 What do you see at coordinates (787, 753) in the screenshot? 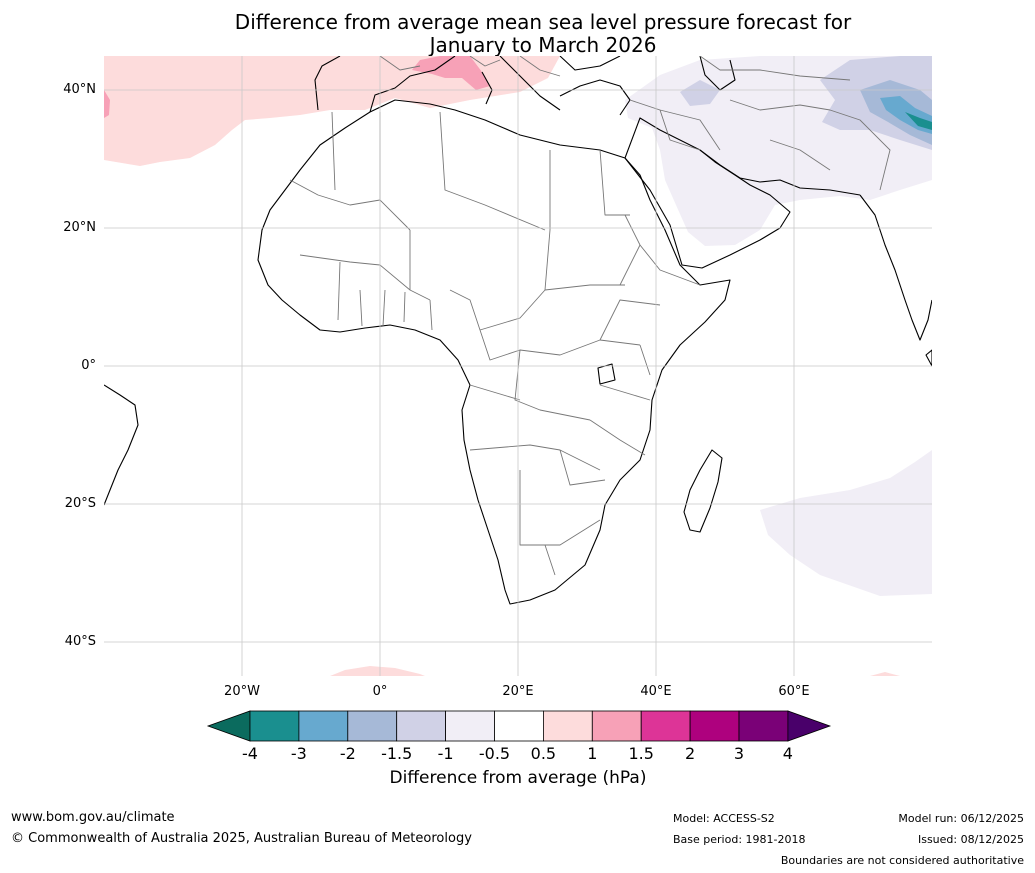
I see `colorbar-tick: 4` at bounding box center [787, 753].